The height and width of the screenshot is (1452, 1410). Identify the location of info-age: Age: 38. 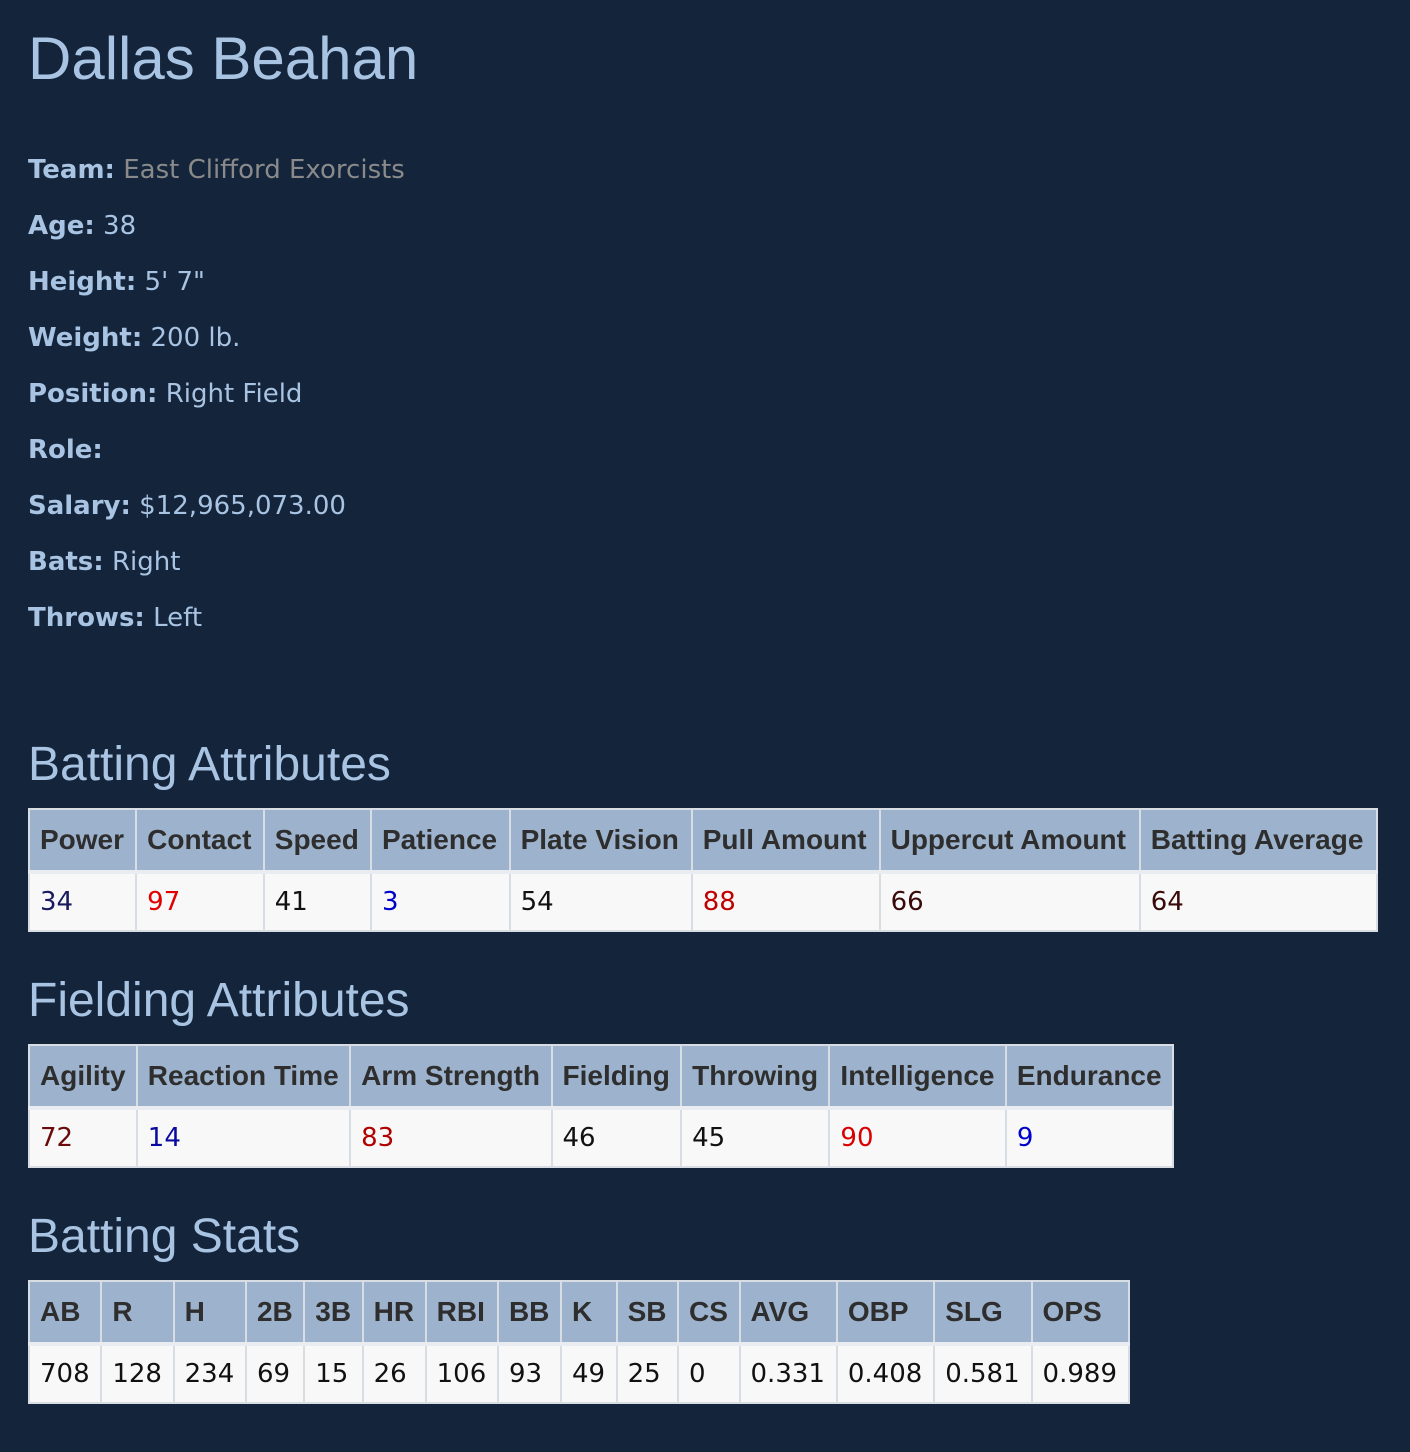
(428, 234).